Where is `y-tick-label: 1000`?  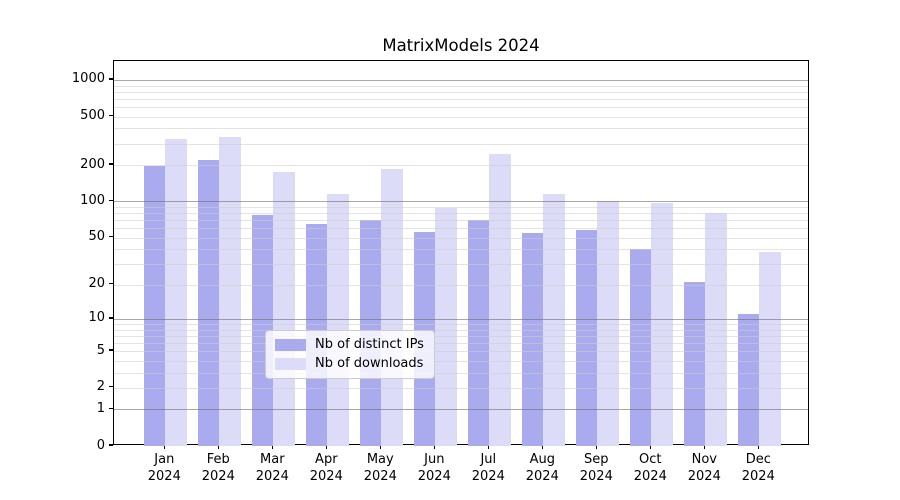 y-tick-label: 1000 is located at coordinates (88, 79).